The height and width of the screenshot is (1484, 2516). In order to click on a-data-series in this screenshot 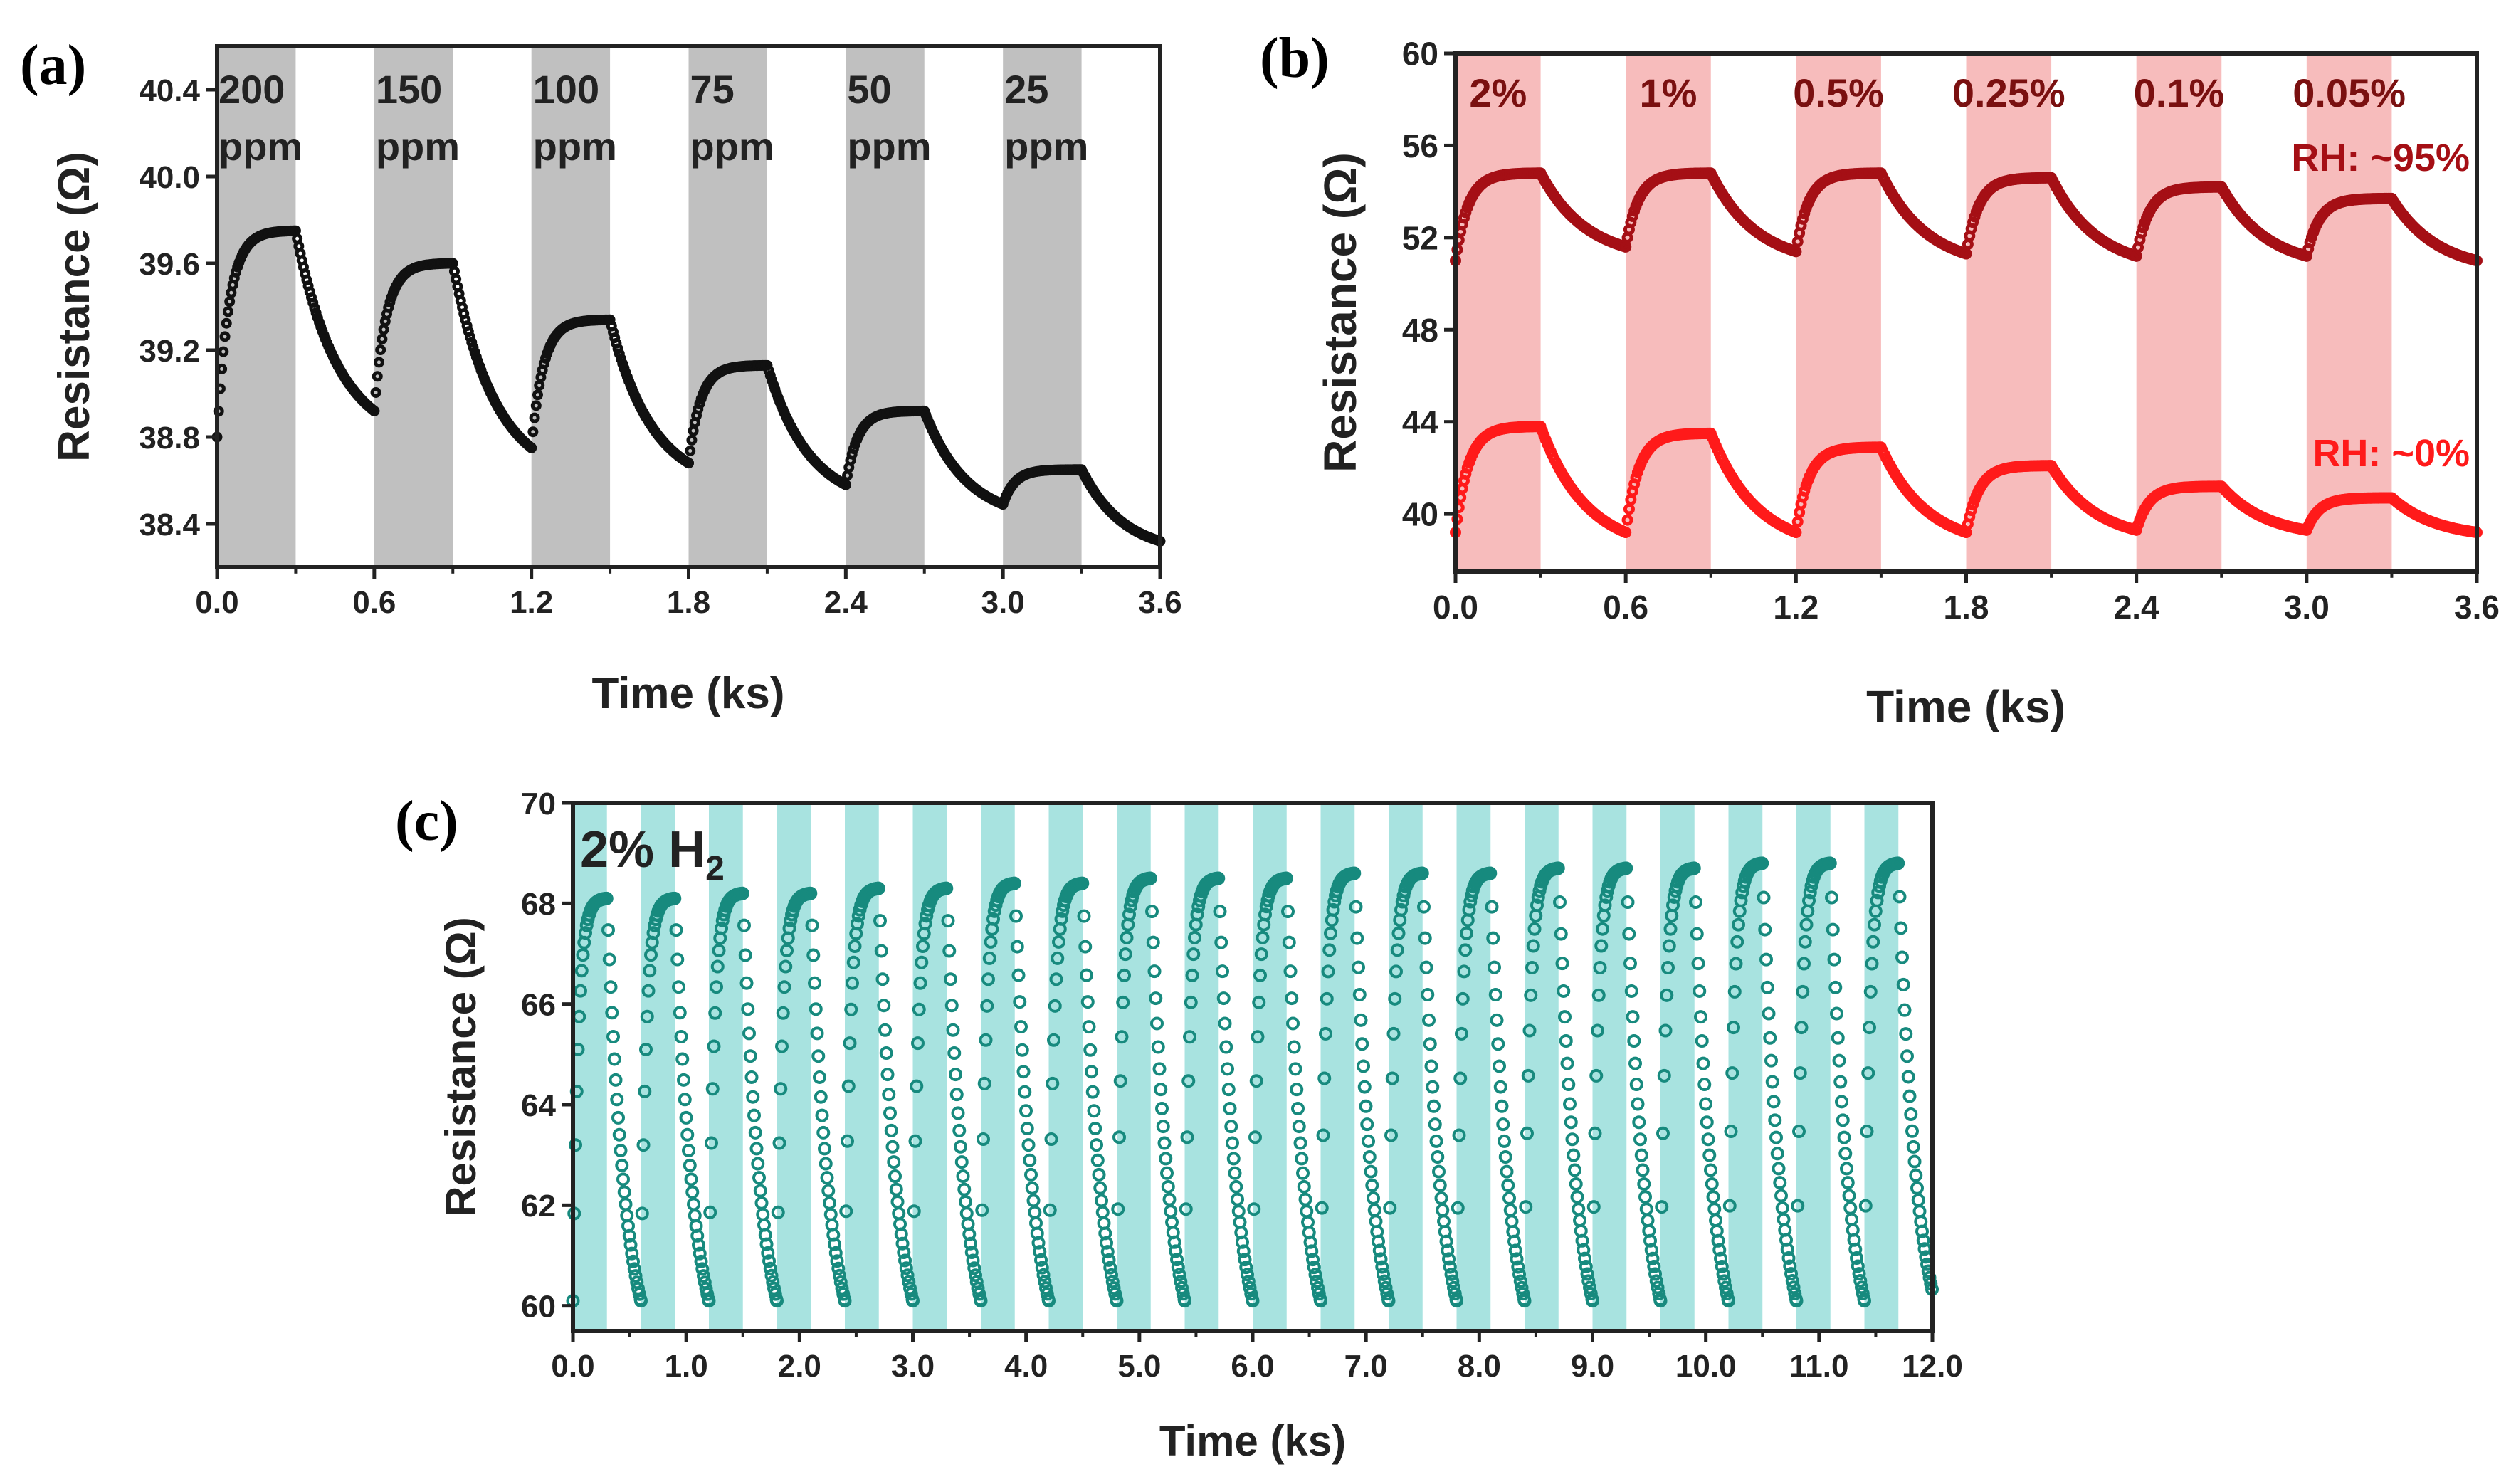, I will do `click(688, 386)`.